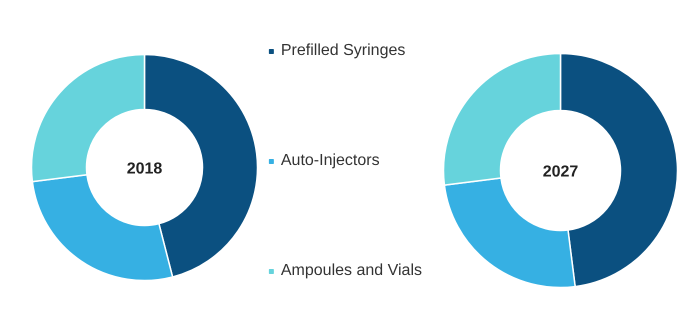 This screenshot has width=692, height=322. Describe the element at coordinates (144, 169) in the screenshot. I see `text: 2018` at that location.